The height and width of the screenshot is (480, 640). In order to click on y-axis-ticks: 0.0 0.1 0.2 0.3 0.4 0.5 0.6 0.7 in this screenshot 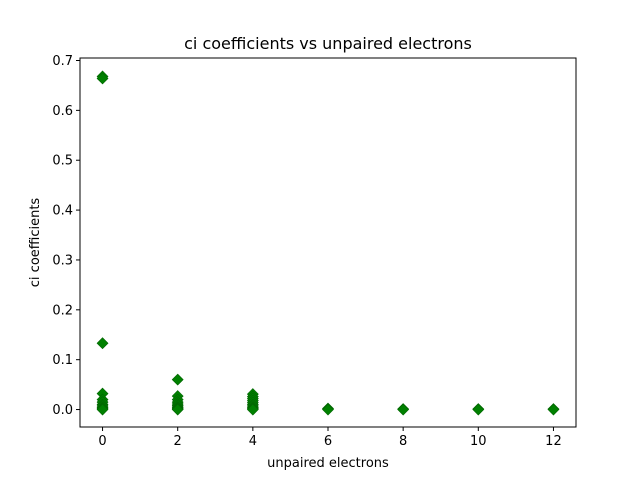, I will do `click(66, 236)`.